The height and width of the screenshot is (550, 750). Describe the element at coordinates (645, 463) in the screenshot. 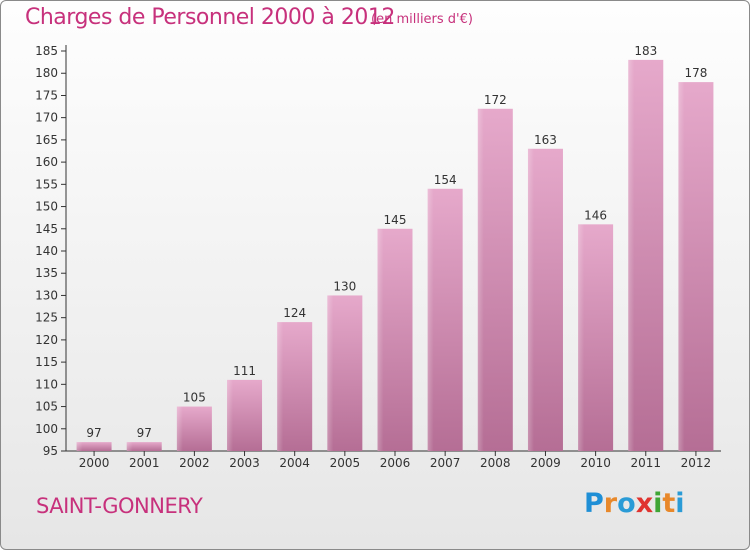

I see `x-tick-label: 2011` at that location.